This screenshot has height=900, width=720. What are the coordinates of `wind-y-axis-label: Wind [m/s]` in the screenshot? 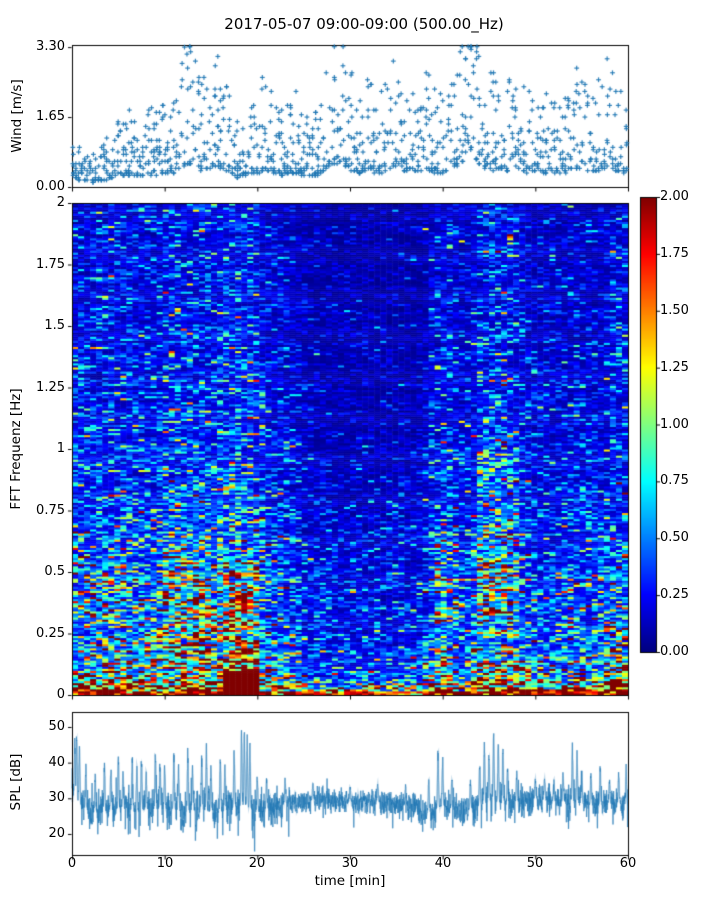 It's located at (17, 116).